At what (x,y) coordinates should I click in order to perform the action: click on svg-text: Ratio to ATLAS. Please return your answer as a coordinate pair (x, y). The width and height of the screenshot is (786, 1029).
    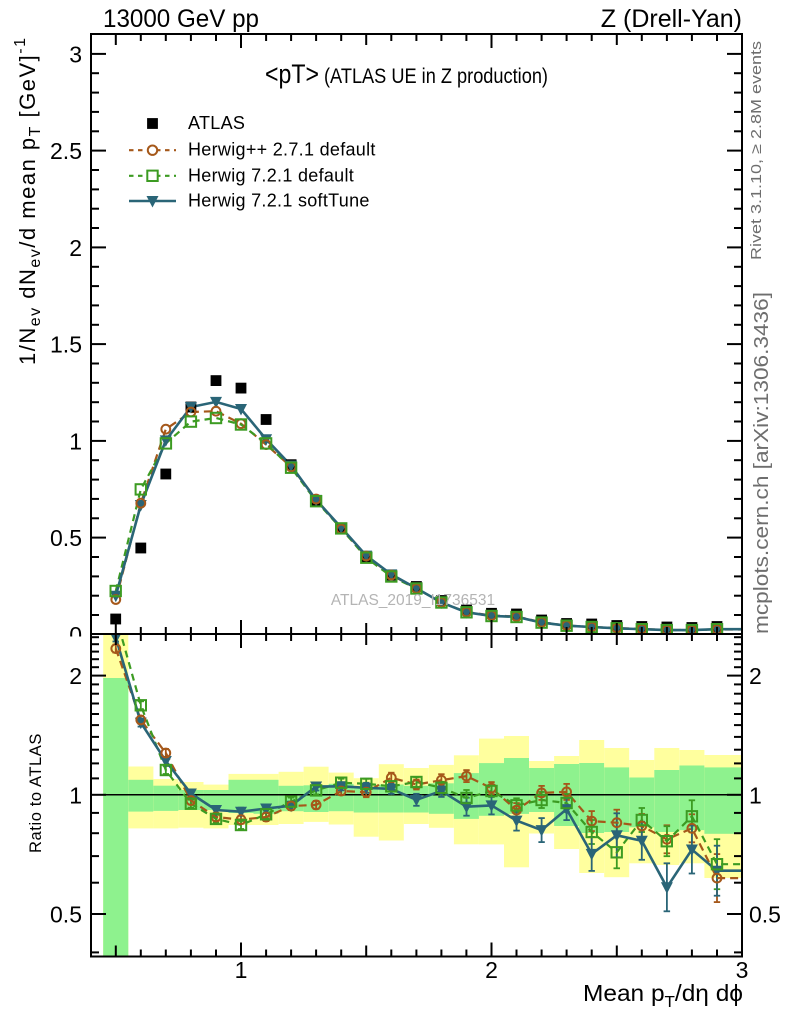
    Looking at the image, I should click on (36, 793).